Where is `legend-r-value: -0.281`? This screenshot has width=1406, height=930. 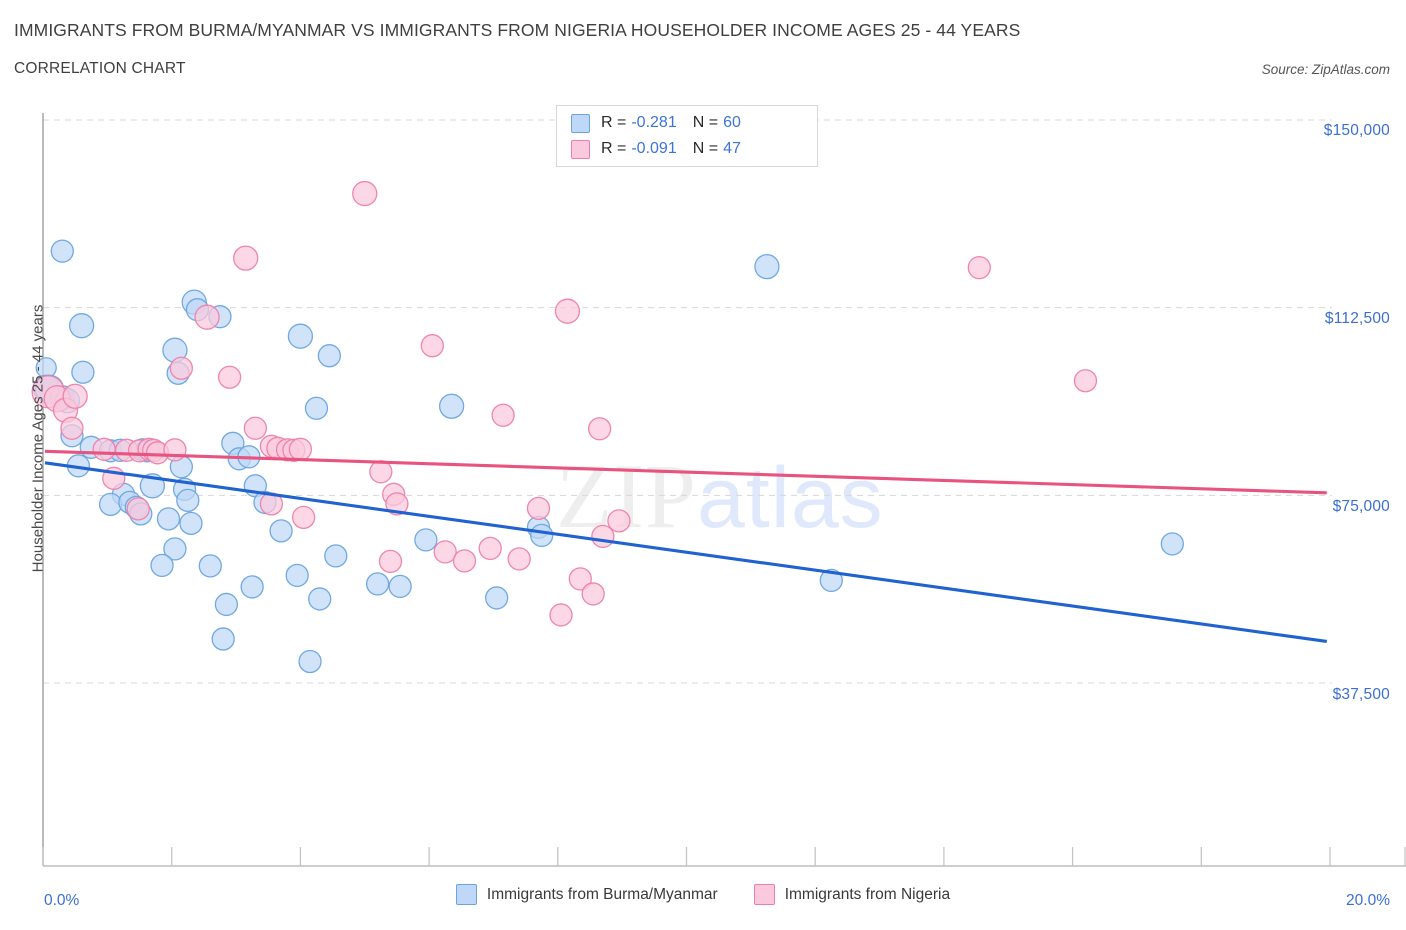
legend-r-value: -0.281 is located at coordinates (654, 122).